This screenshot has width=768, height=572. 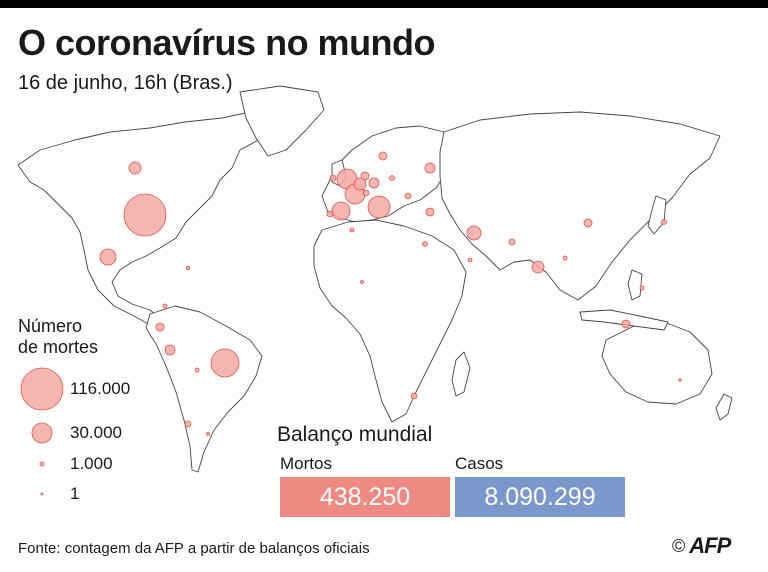 I want to click on bubble-peru, so click(x=170, y=350).